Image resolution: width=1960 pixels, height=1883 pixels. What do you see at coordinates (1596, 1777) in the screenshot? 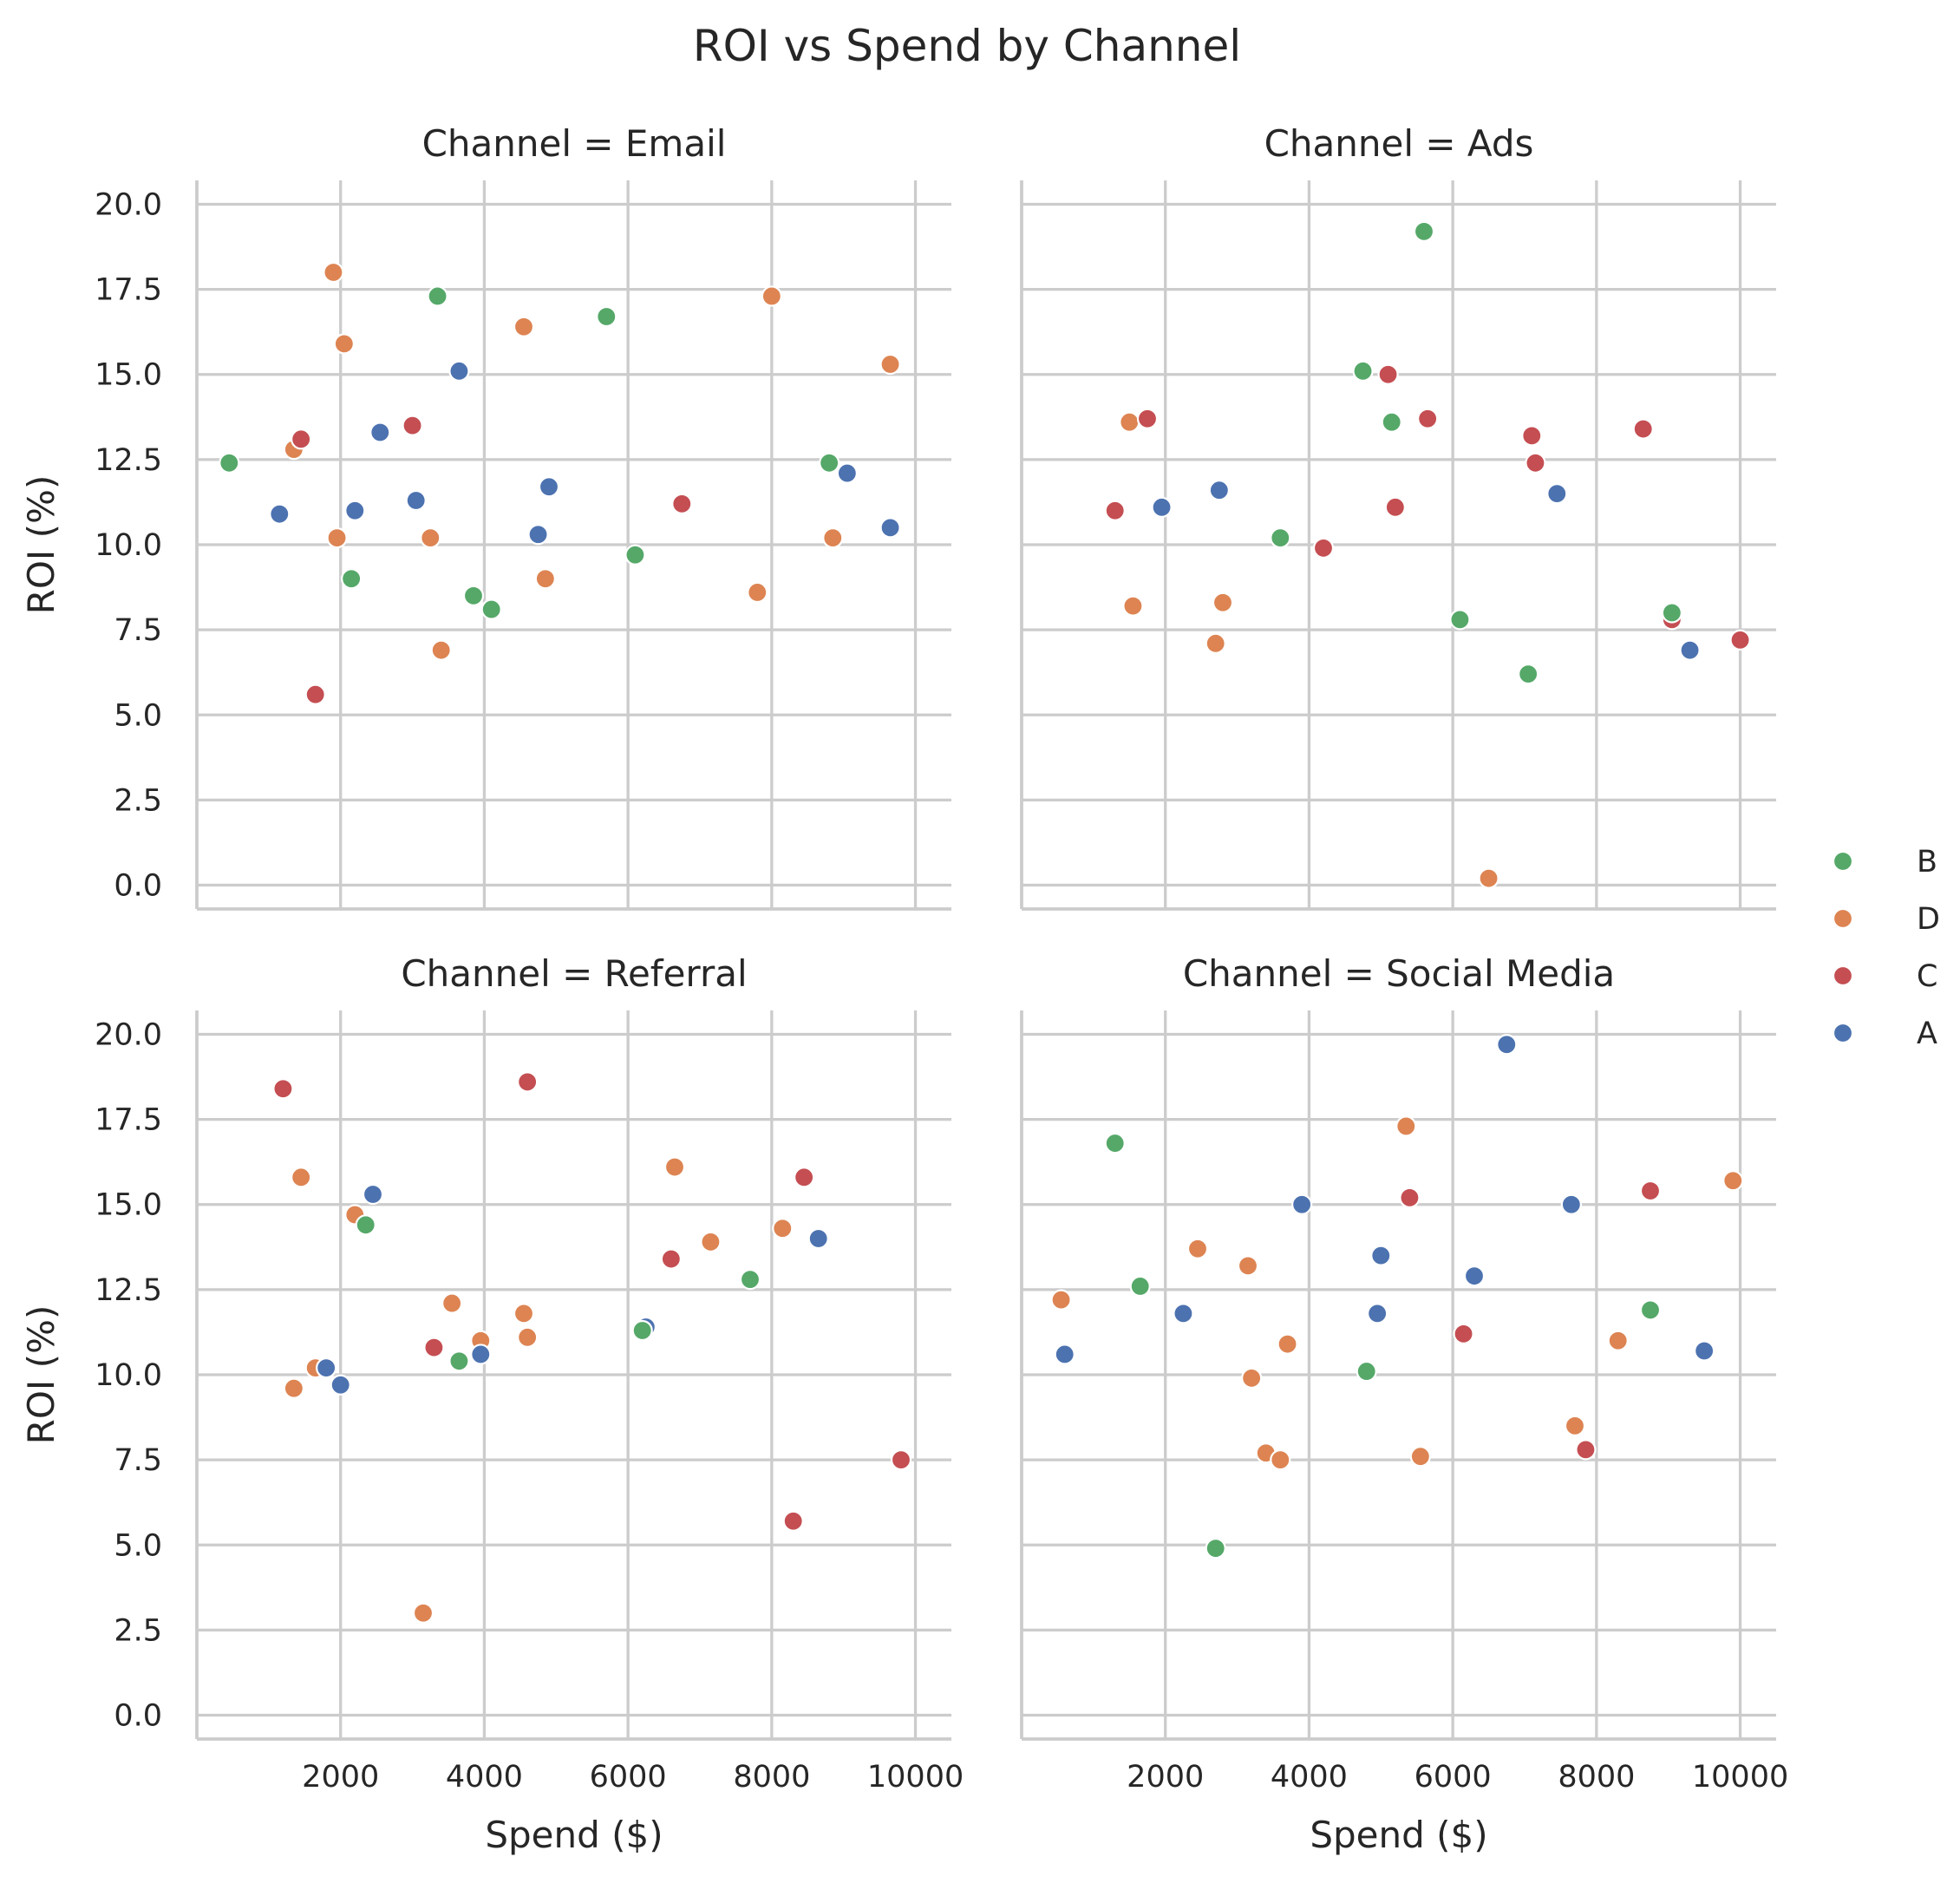
I see `x-tick-label: 8000` at bounding box center [1596, 1777].